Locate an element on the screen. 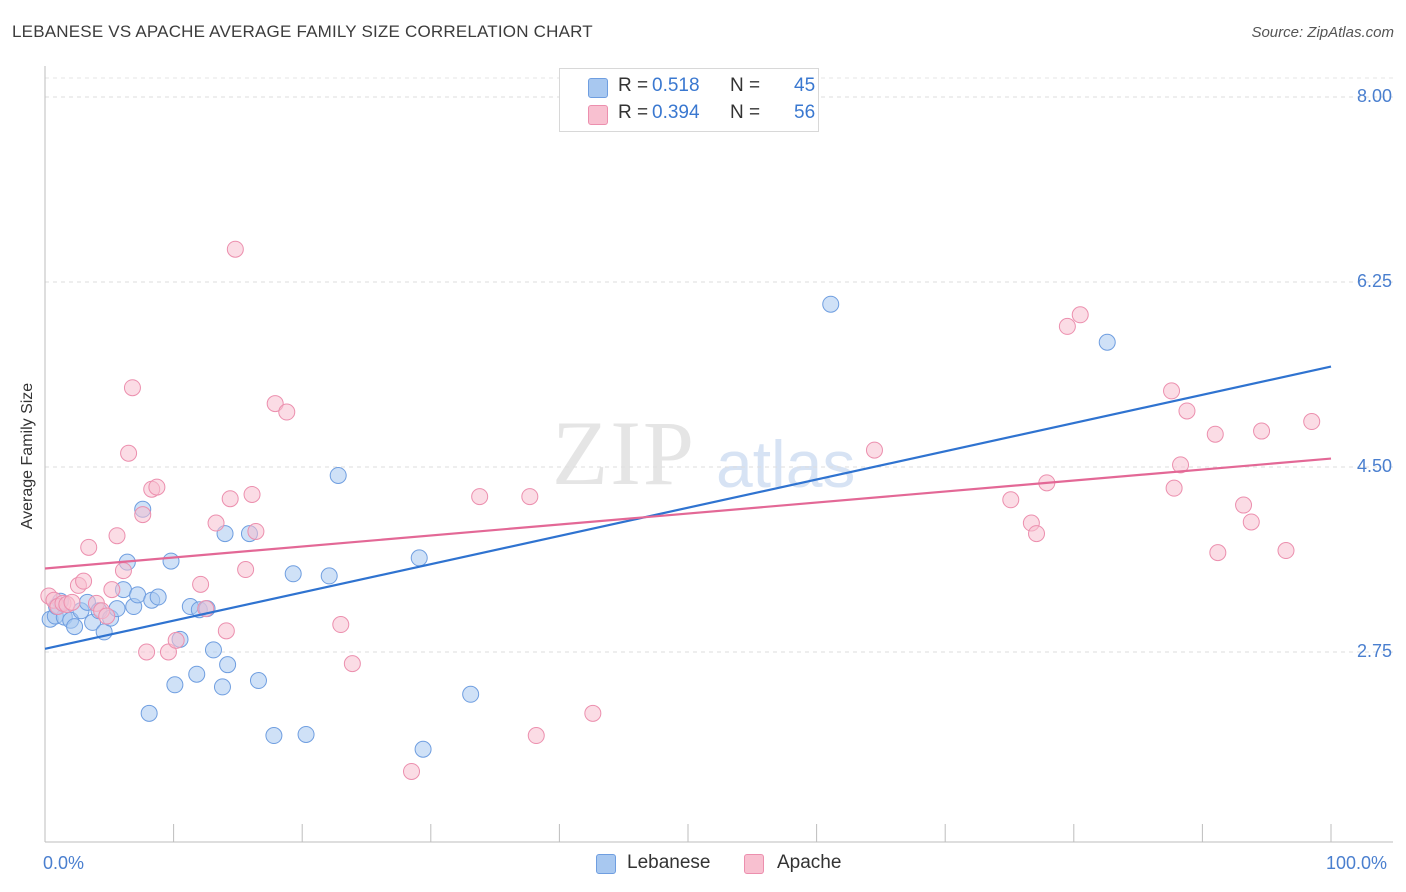  bottom-legend-label: Apache is located at coordinates (809, 862).